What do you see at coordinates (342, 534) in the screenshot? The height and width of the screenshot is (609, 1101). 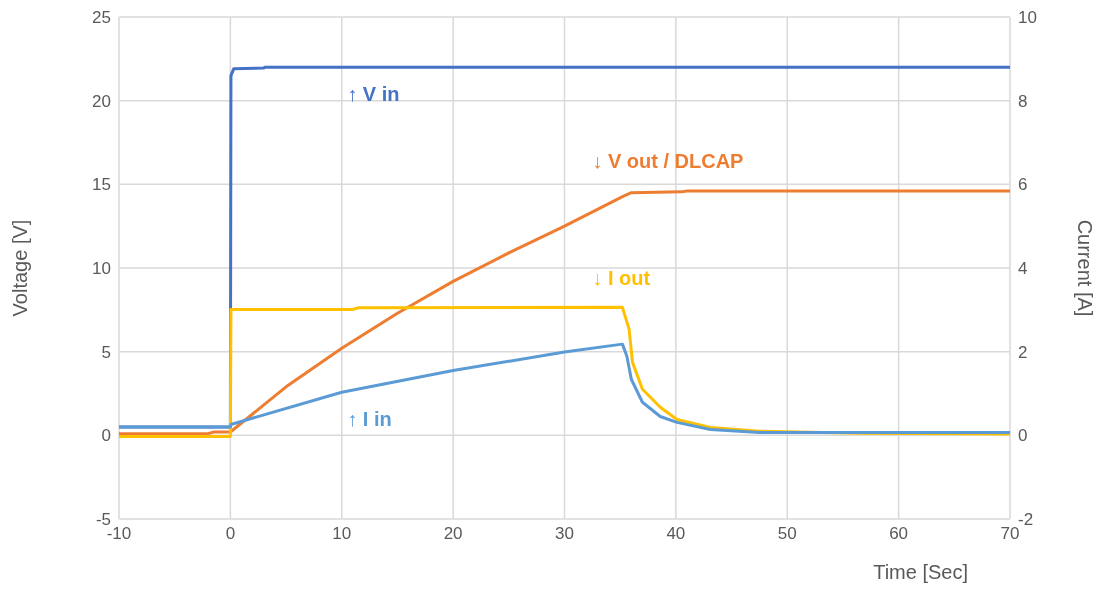 I see `x-tick-label: 10` at bounding box center [342, 534].